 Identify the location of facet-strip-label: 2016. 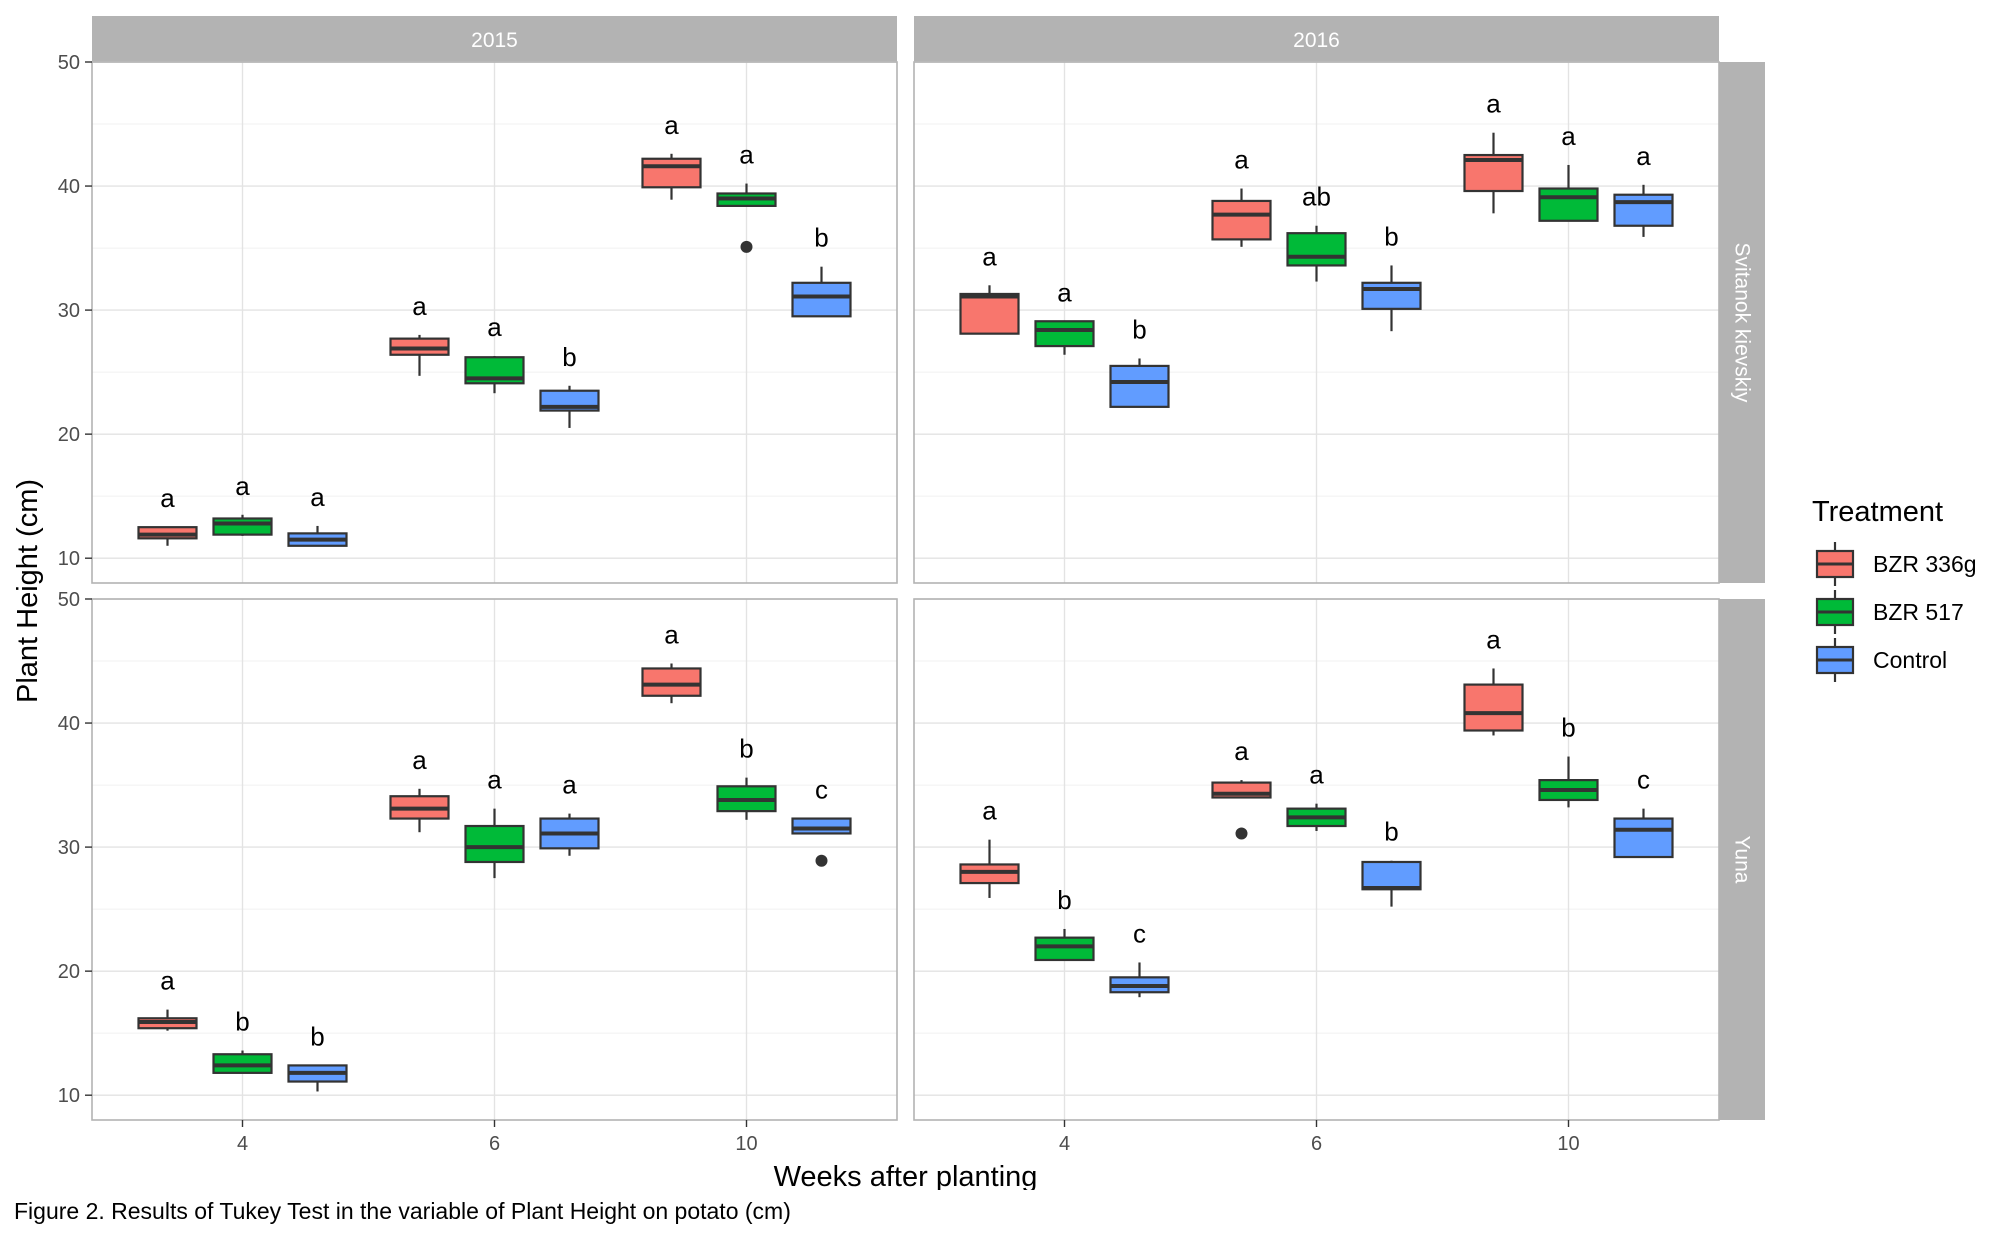
(1316, 40).